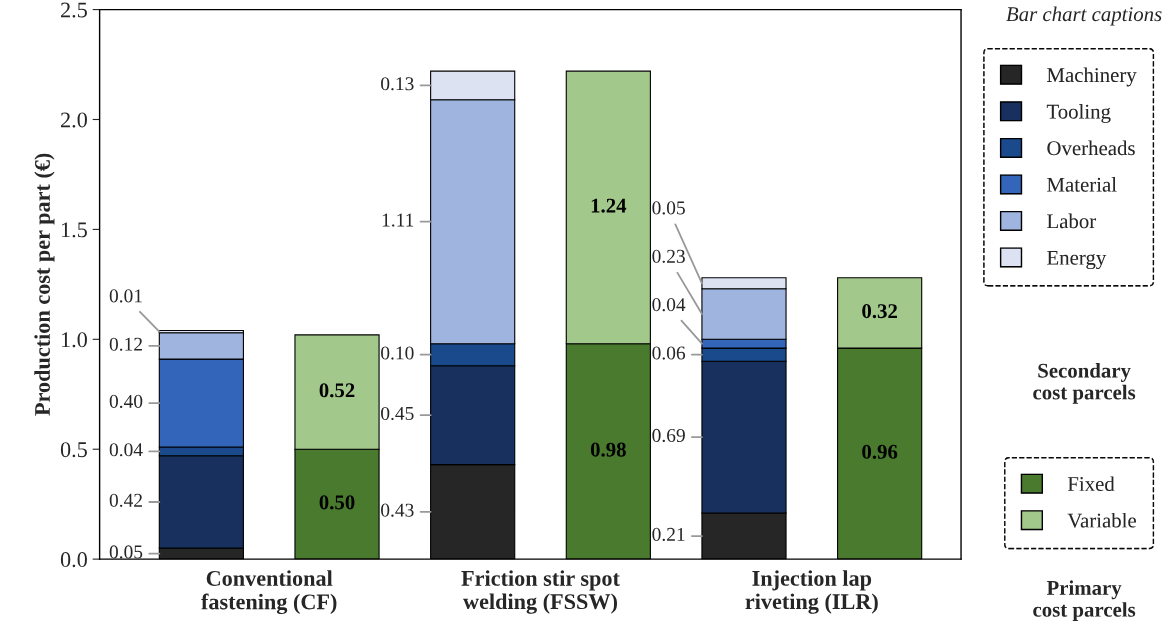 This screenshot has height=639, width=1172. I want to click on data-label: 0.45, so click(397, 413).